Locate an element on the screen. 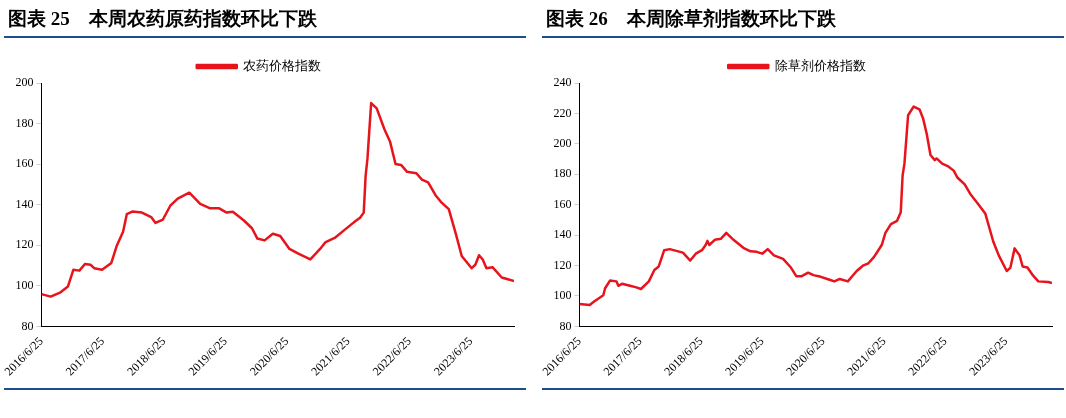 This screenshot has height=418, width=1066. chart-title: 图表 25 本周农药原药指数环比下跌 is located at coordinates (265, 22).